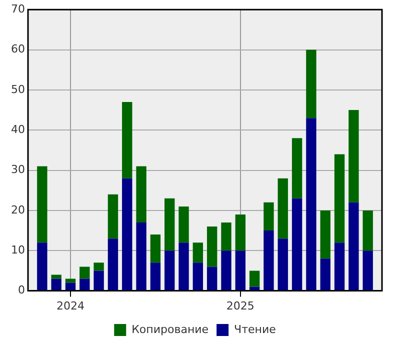  I want to click on y-tick-label: 70, so click(17, 9).